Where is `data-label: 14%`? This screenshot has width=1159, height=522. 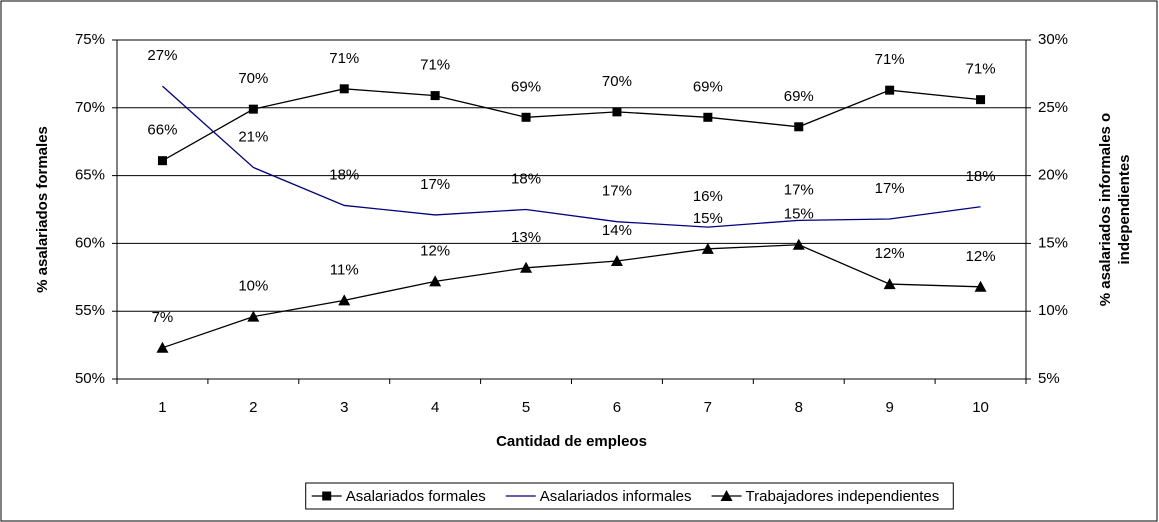
data-label: 14% is located at coordinates (617, 230).